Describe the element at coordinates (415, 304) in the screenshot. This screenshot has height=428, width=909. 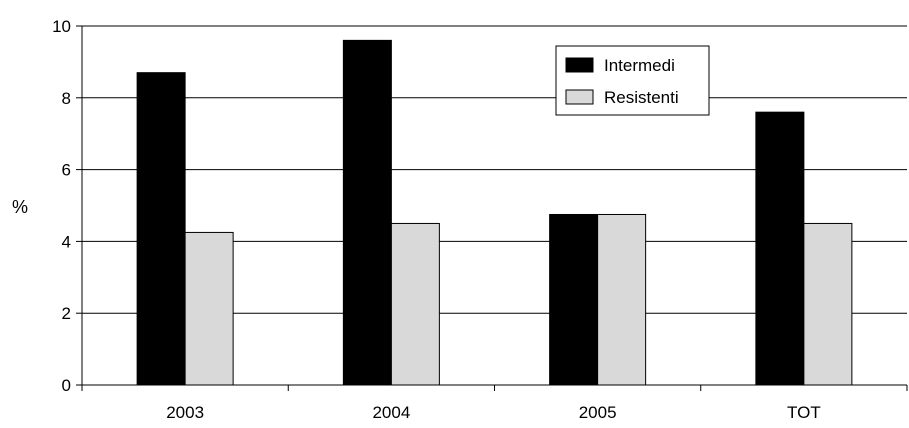
I see `bar-resistenti-2004` at that location.